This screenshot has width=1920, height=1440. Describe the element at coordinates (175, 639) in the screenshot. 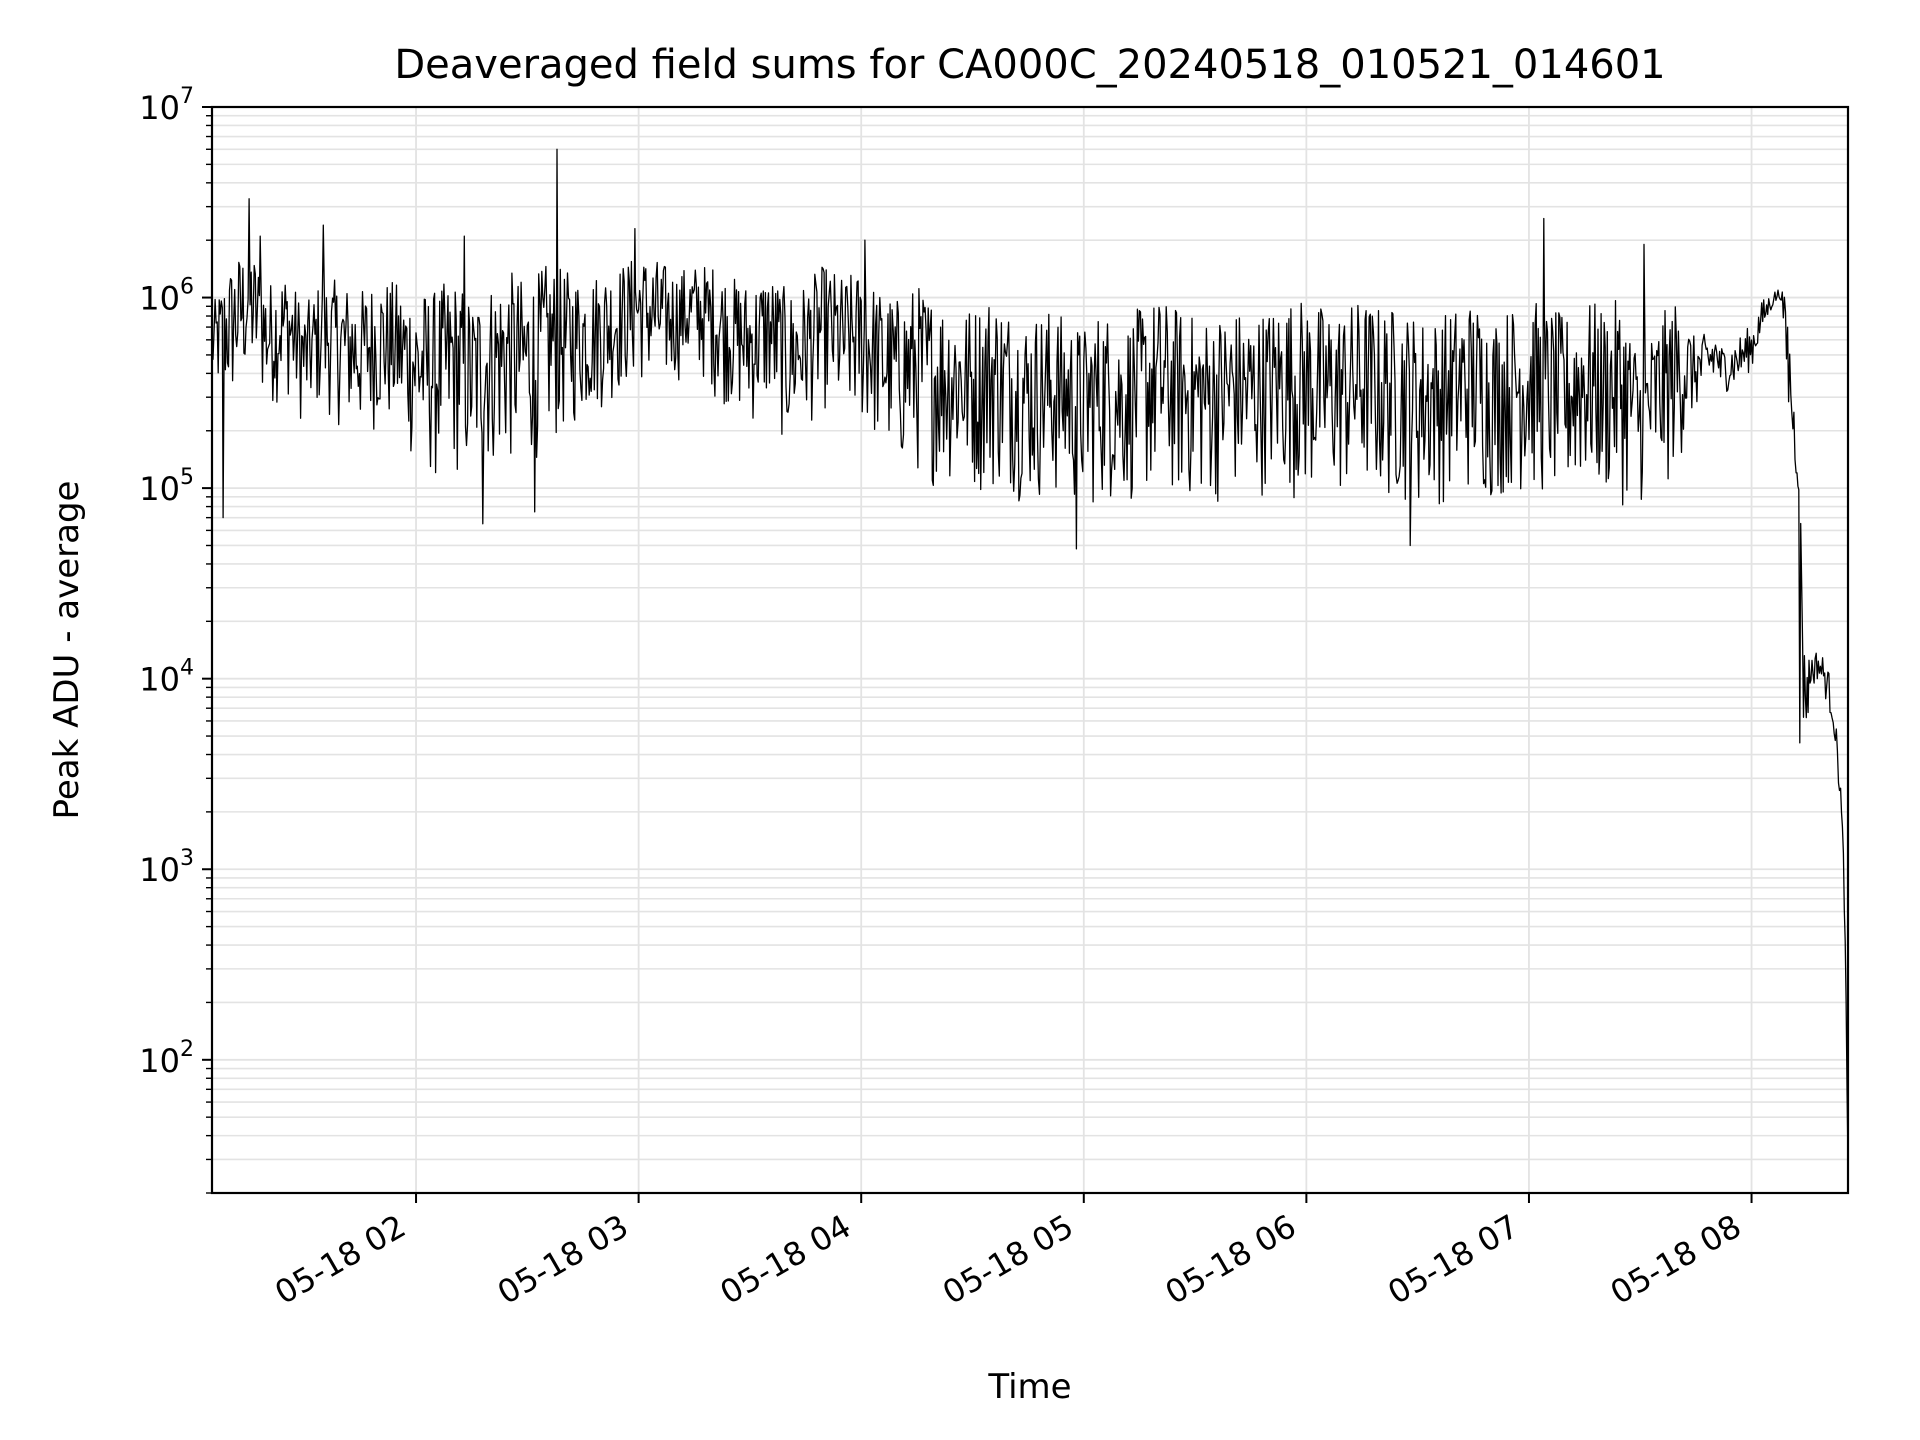

I see `y-axis-ticks: 10² 10³ 10⁴ 10⁵ 10⁶ 10⁷` at that location.